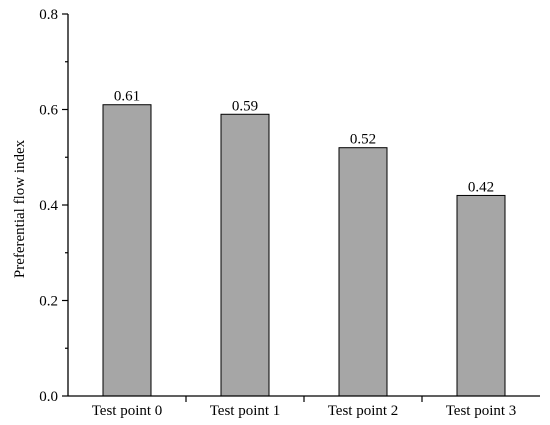  What do you see at coordinates (48, 111) in the screenshot?
I see `y-tick-label-3: 0.6` at bounding box center [48, 111].